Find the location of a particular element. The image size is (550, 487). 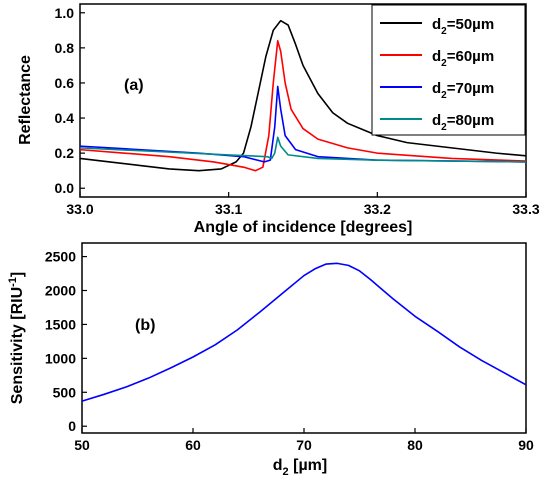

panel-a-y-tick-label: 0.4 is located at coordinates (65, 118).